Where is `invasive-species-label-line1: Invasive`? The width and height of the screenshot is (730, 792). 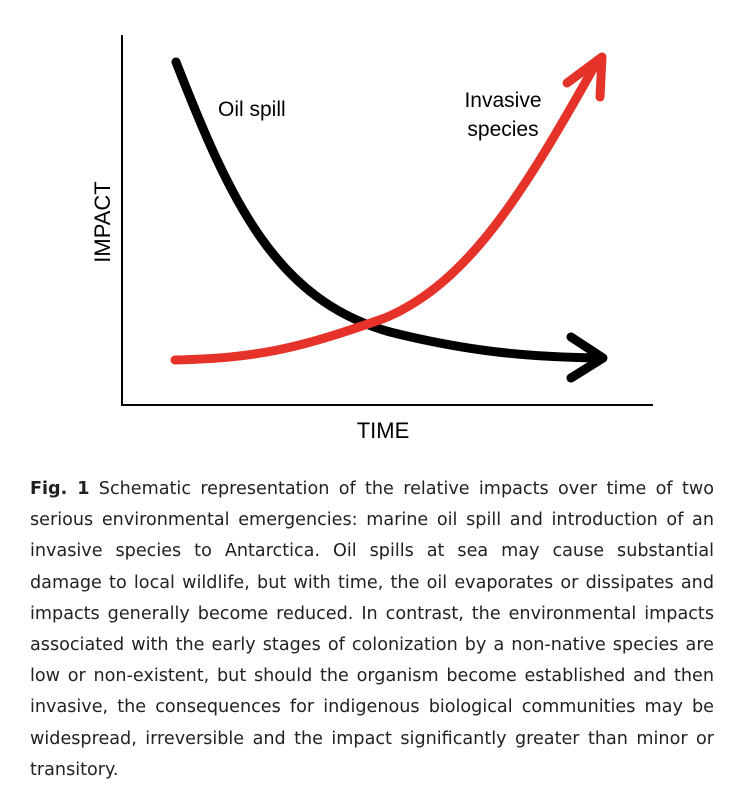 invasive-species-label-line1: Invasive is located at coordinates (502, 100).